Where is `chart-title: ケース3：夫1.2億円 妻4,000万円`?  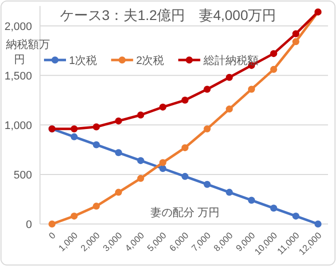 chart-title: ケース3：夫1.2億円 妻4,000万円 is located at coordinates (168, 15).